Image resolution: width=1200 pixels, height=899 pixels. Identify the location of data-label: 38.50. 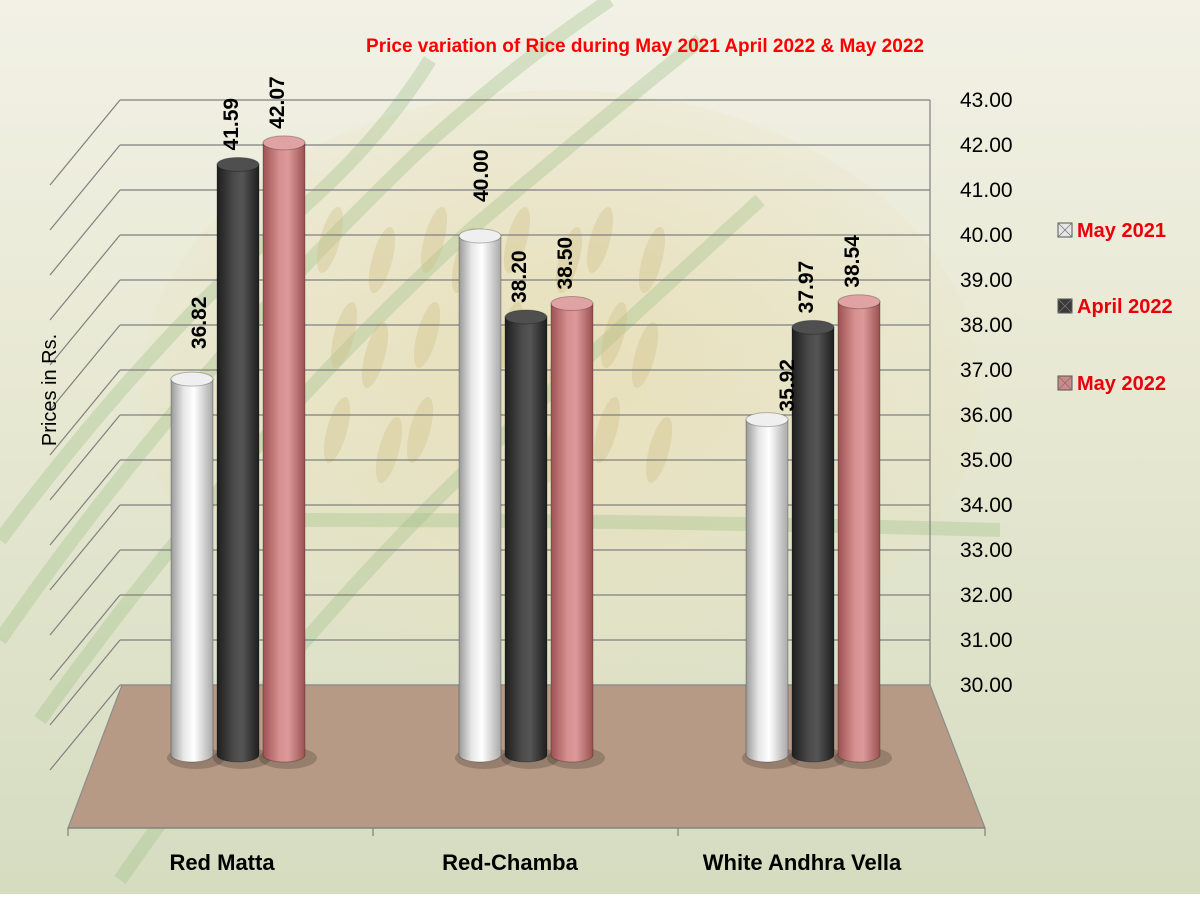
(565, 263).